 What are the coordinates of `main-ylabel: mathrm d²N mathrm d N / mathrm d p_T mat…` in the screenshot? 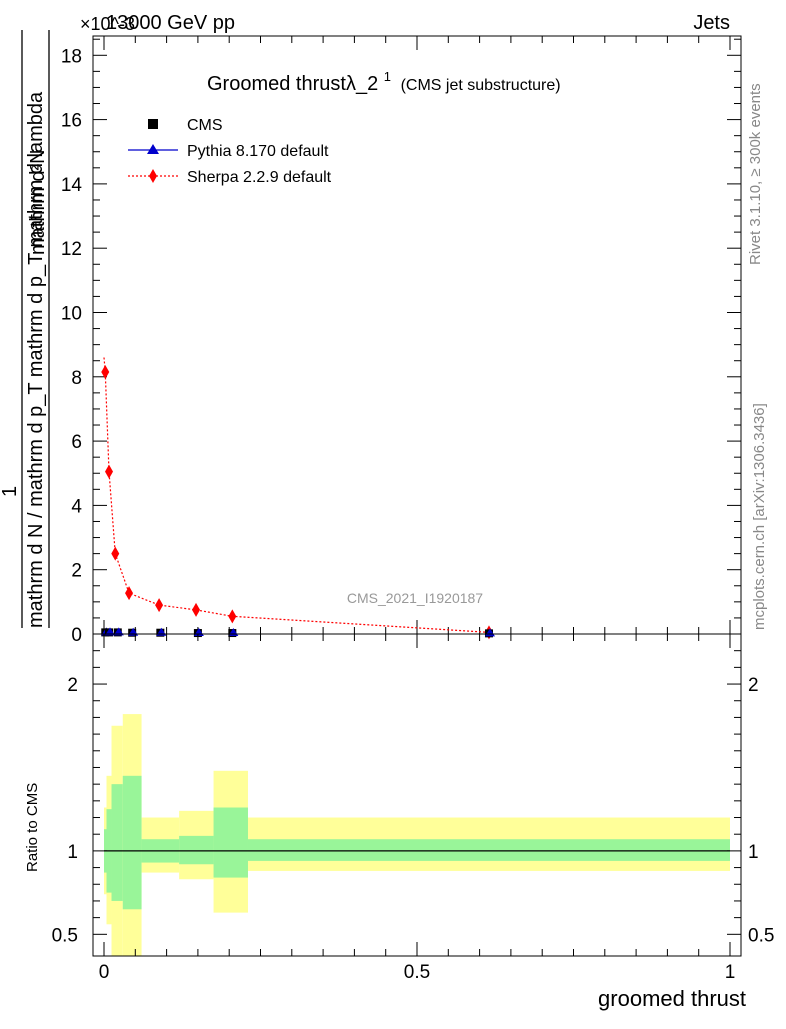 It's located at (25, 329).